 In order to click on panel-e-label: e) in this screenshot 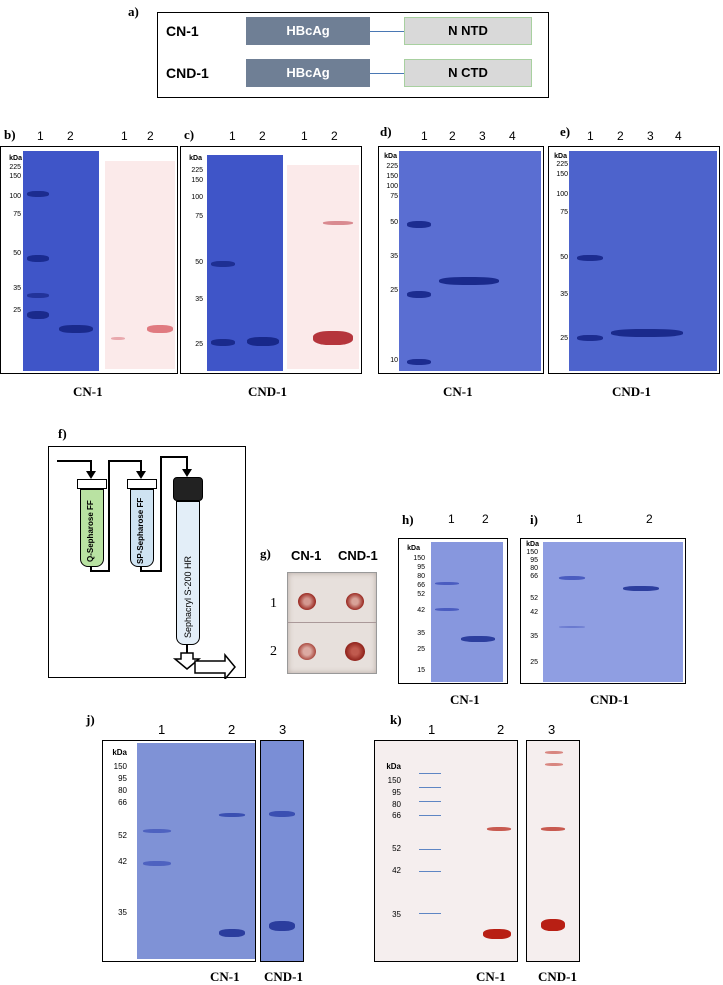, I will do `click(565, 131)`.